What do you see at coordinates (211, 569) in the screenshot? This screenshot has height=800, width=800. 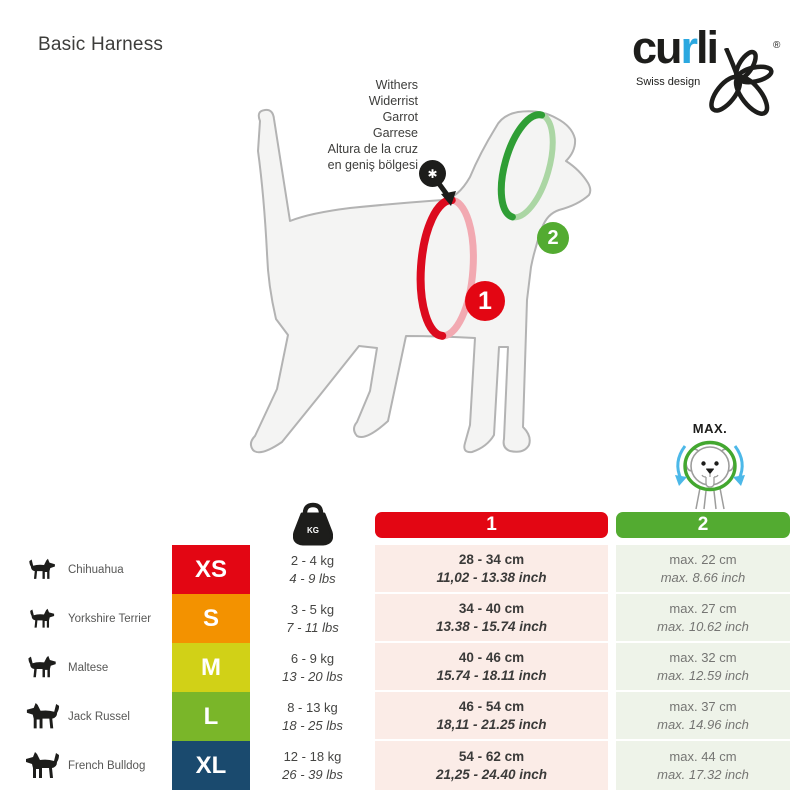 I see `size-badge-xs: XS` at bounding box center [211, 569].